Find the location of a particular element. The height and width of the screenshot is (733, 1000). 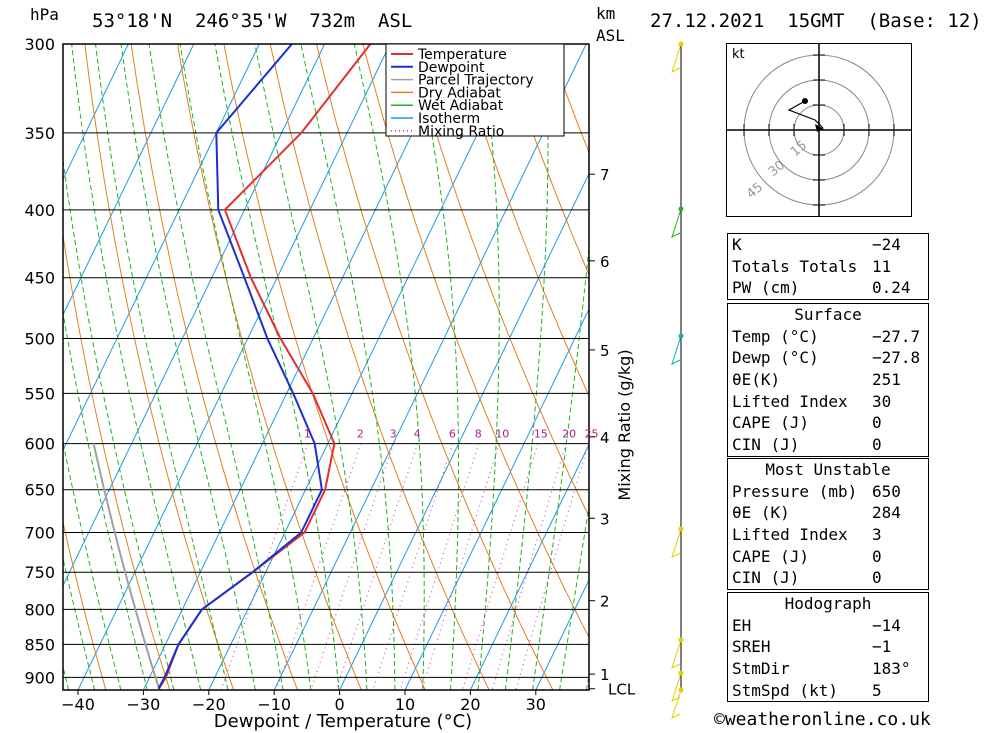

param-label: θE(K) is located at coordinates (756, 380).